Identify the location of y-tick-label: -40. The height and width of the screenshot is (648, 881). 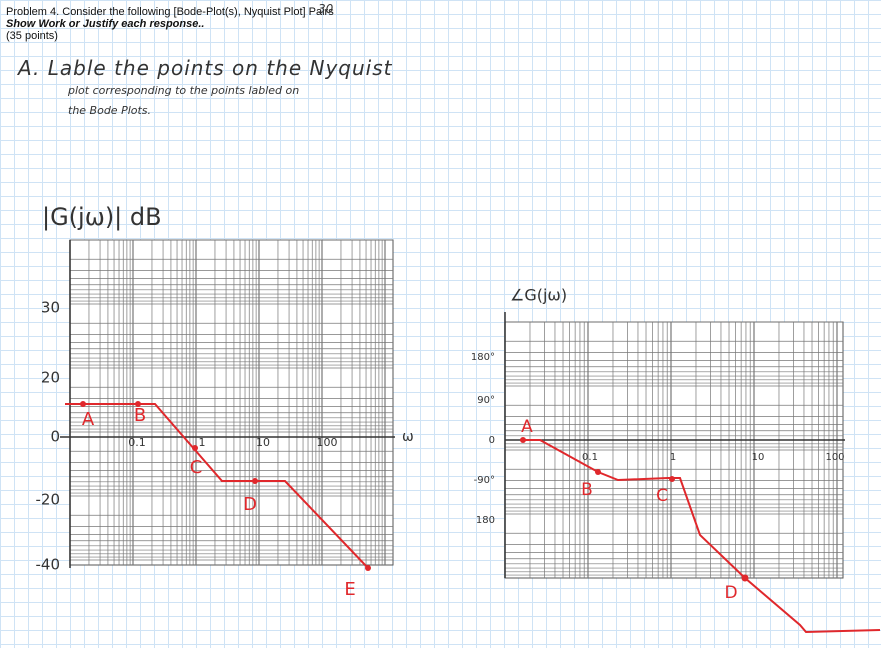
(48, 565).